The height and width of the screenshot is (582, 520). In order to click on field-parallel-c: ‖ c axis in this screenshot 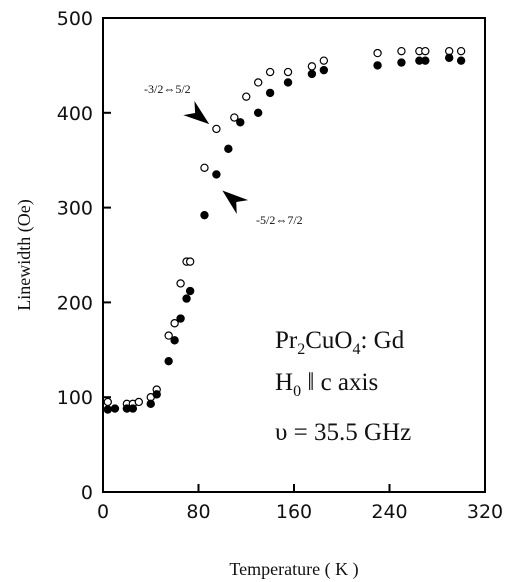, I will do `click(339, 382)`.